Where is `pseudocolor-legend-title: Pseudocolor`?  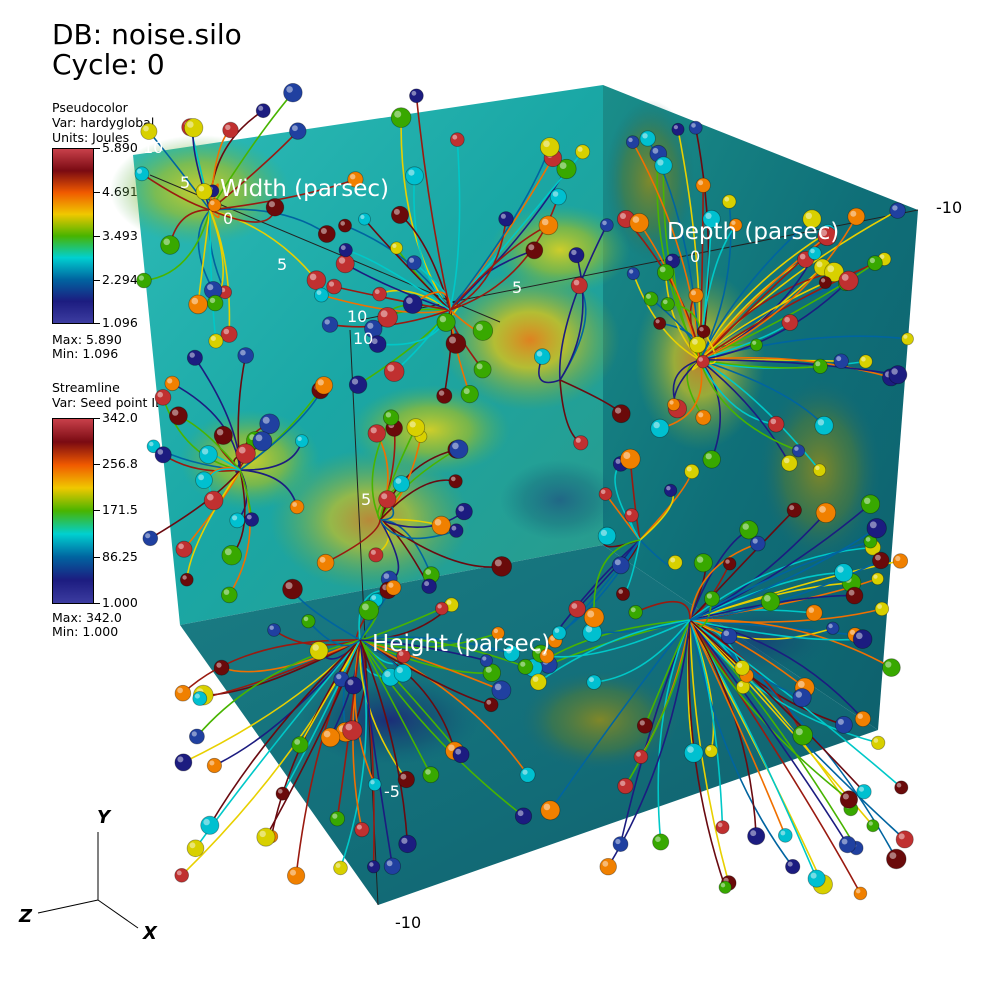 pseudocolor-legend-title: Pseudocolor is located at coordinates (90, 107).